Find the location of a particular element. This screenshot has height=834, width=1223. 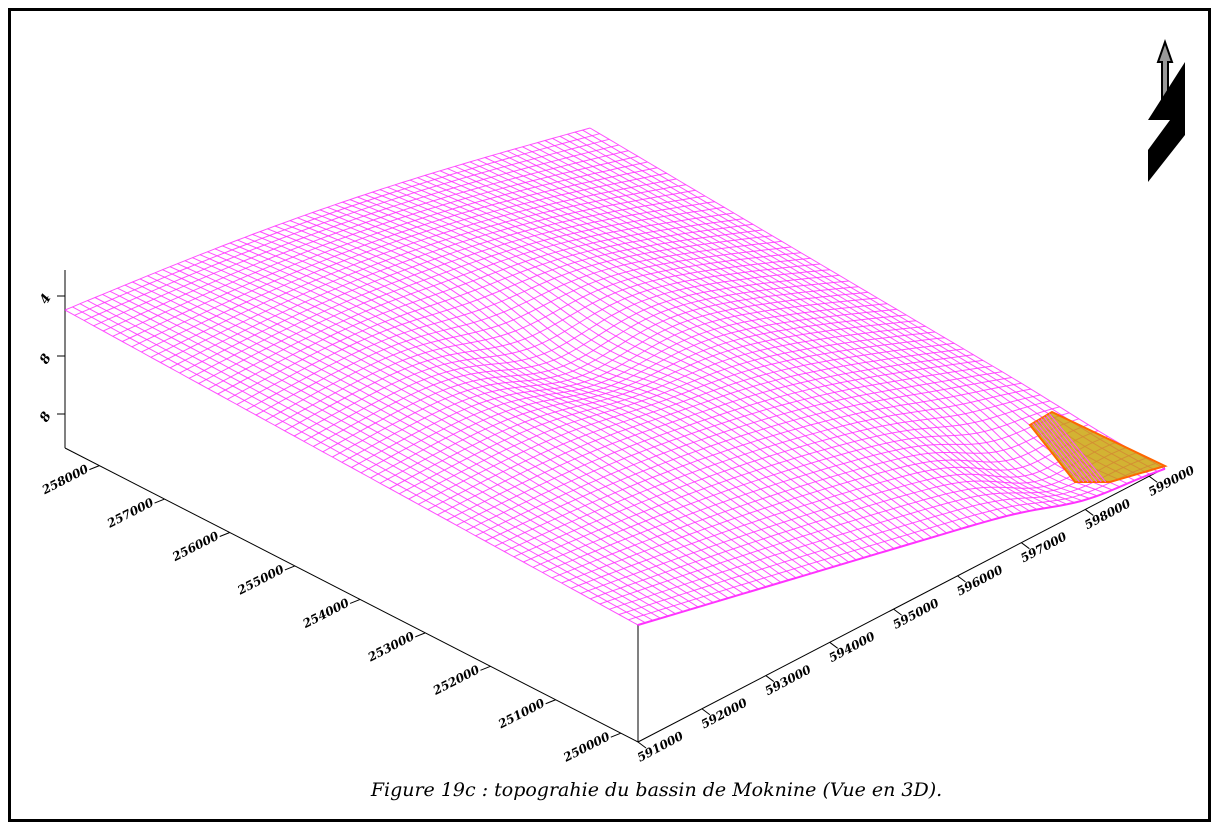

north-arrow-icon is located at coordinates (1166, 110).